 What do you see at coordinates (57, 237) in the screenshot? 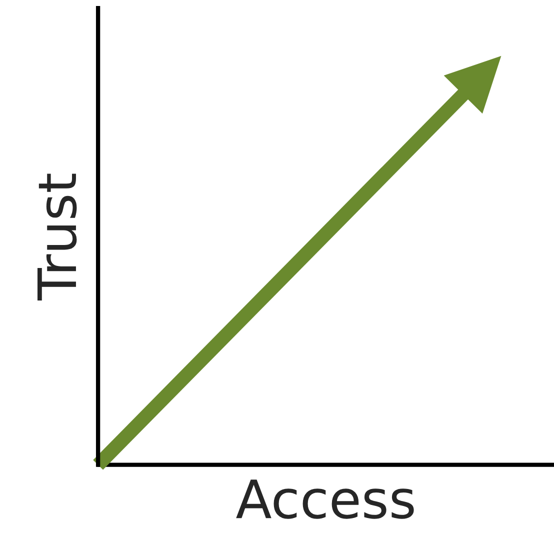
I see `y-axis-title: Trust` at bounding box center [57, 237].